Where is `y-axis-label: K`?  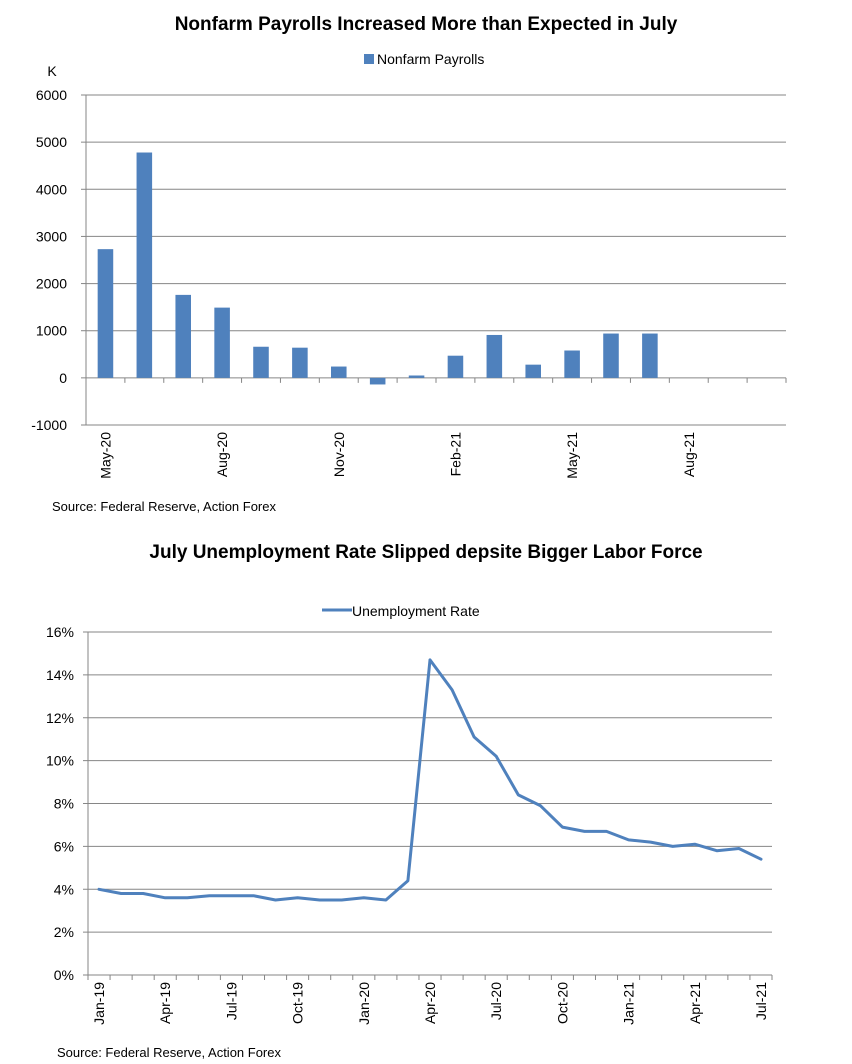 y-axis-label: K is located at coordinates (52, 71).